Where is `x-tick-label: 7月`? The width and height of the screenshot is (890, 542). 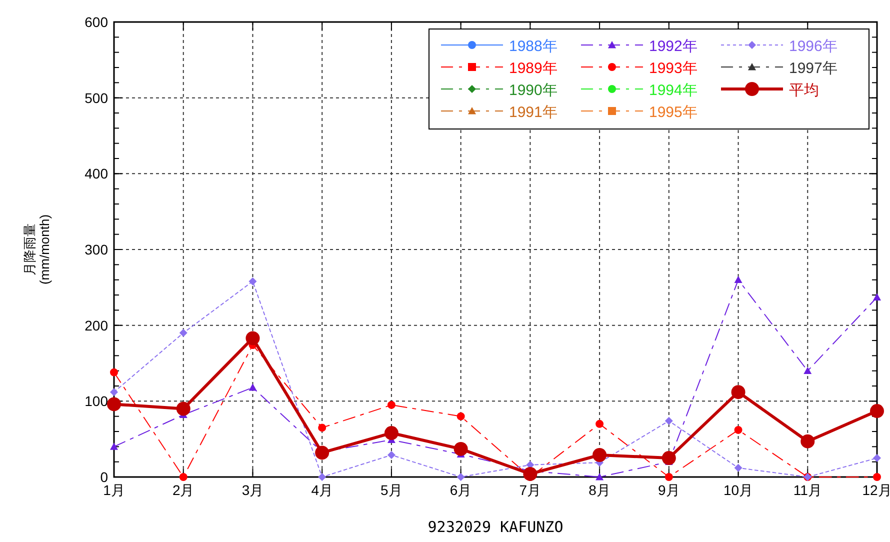 x-tick-label: 7月 is located at coordinates (530, 490).